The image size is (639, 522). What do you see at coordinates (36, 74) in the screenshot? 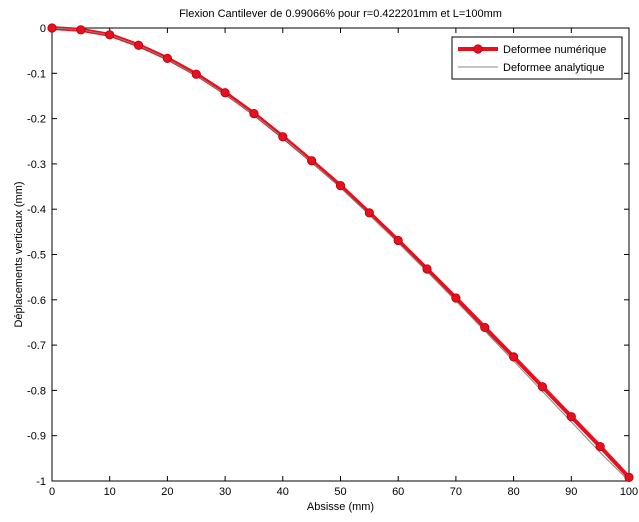
I see `y-tick-label: -0.1` at bounding box center [36, 74].